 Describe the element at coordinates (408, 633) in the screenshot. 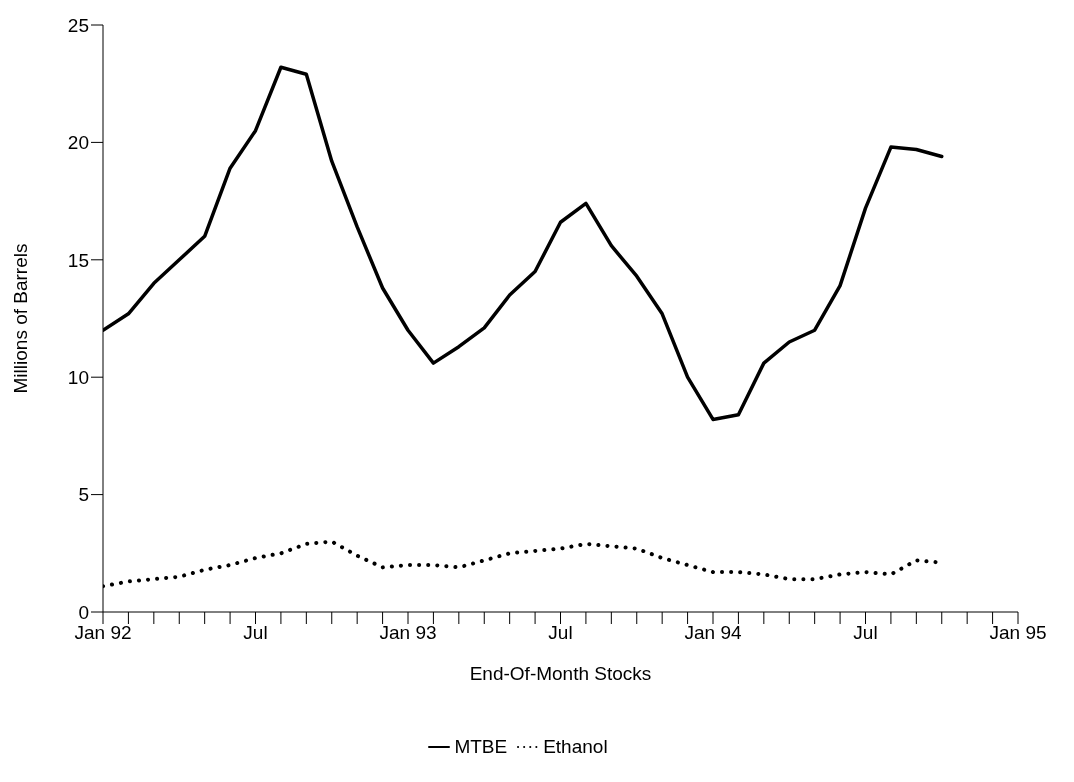

I see `x-tick-label: Jan 93` at that location.